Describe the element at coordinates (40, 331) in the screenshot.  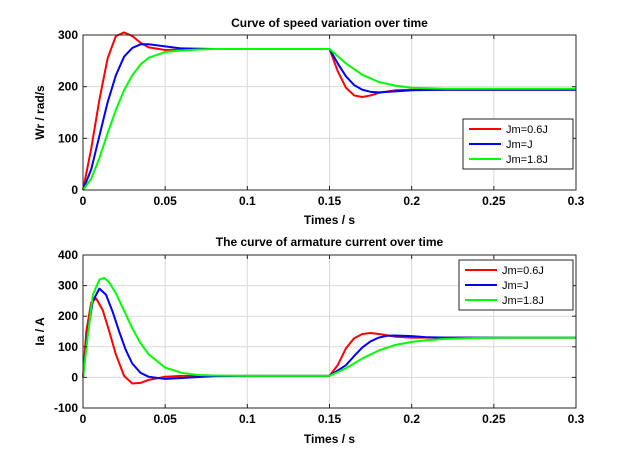
I see `y-axis-label: Ia / A` at that location.